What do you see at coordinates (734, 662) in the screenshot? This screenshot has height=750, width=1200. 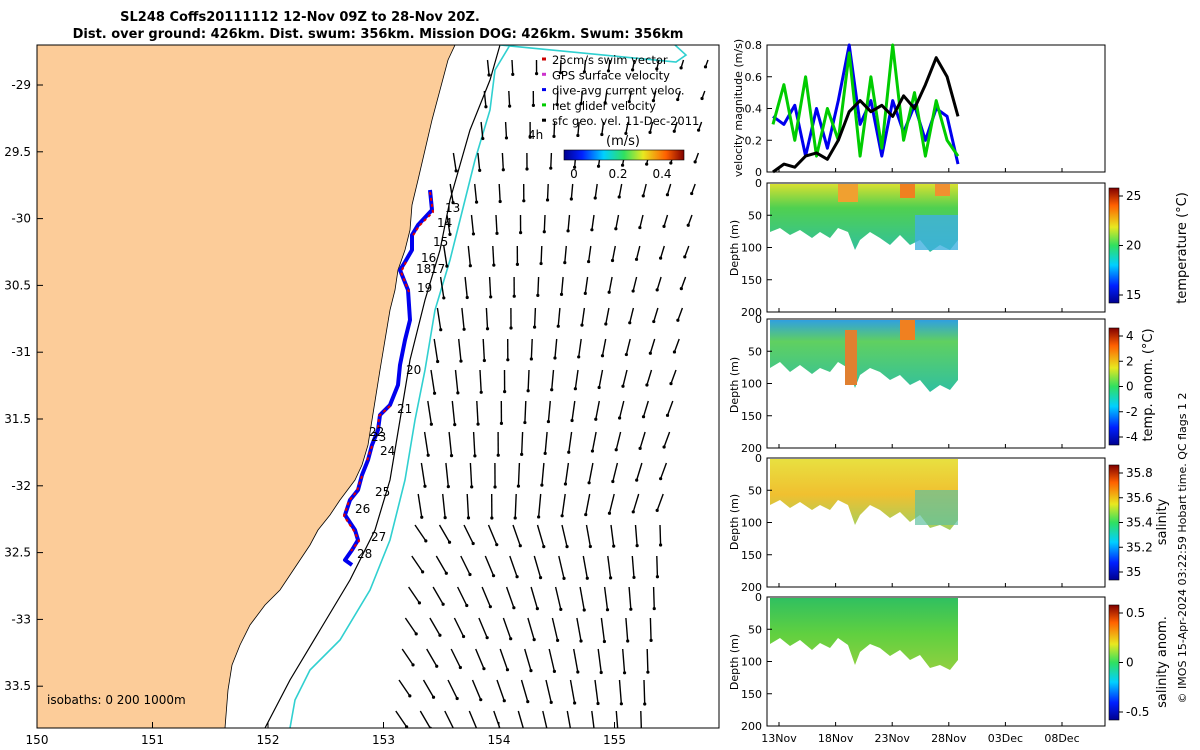 I see `sal-anom-depth-label: Depth (m)` at bounding box center [734, 662].